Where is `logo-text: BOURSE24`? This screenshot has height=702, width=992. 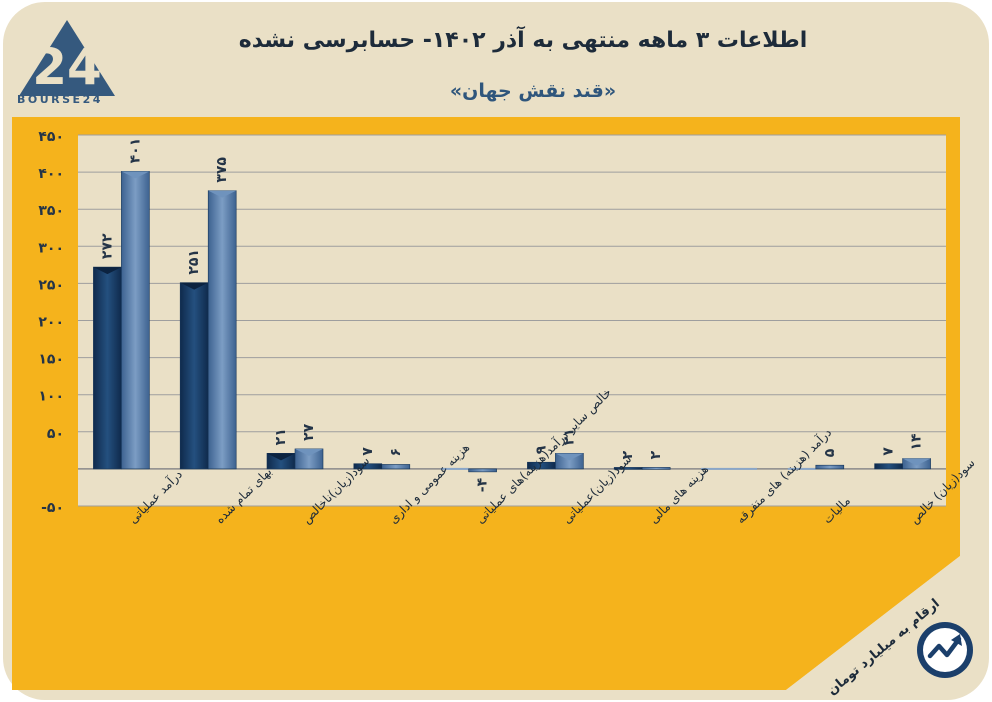
logo-text: BOURSE24 is located at coordinates (60, 99).